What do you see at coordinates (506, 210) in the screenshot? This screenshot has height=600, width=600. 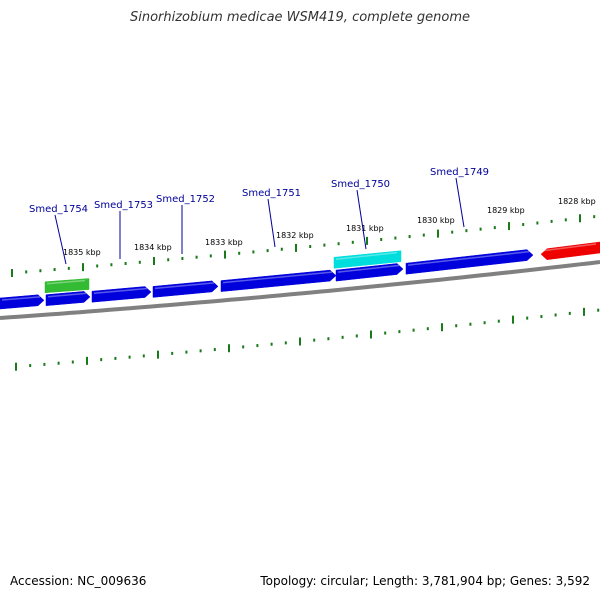 I see `kbp-tick-label: 1829 kbp` at bounding box center [506, 210].